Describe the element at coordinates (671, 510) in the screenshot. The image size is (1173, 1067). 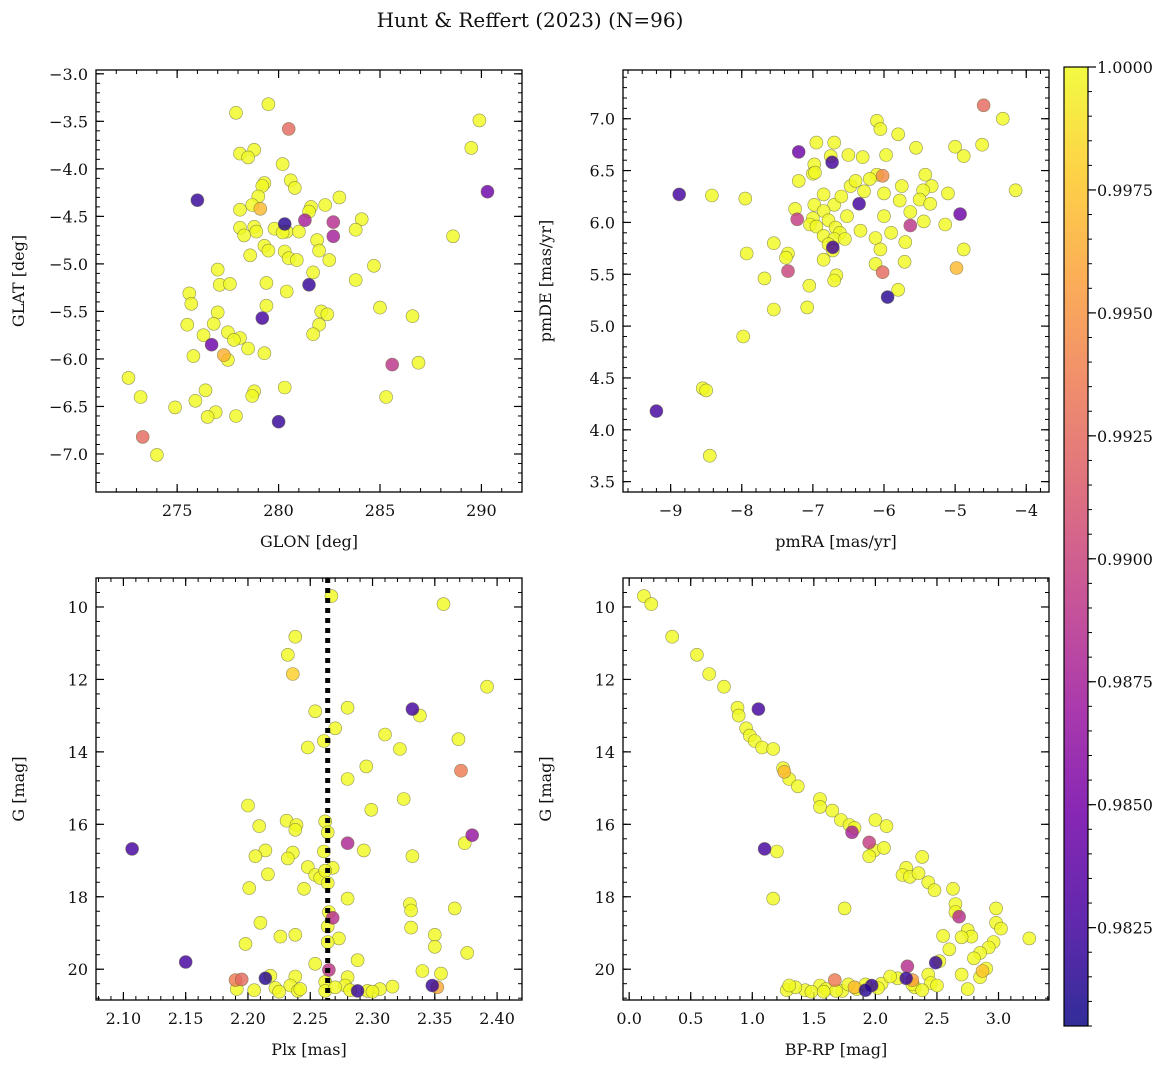
I see `x-tick-label: −9` at that location.